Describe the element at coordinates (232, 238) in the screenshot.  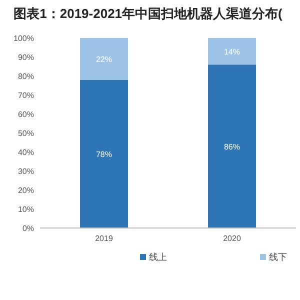
I see `x-tick-label: 2020` at that location.